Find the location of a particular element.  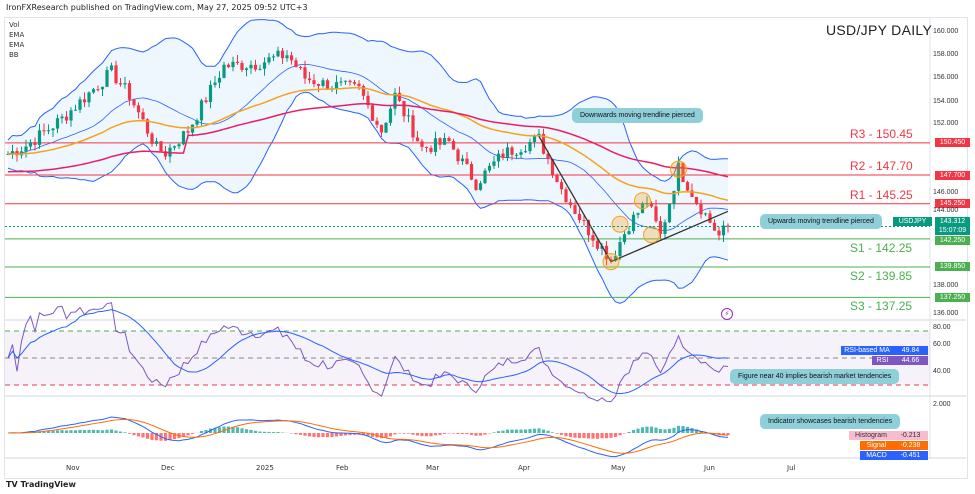

price-axis-label: 144.000 is located at coordinates (946, 210).